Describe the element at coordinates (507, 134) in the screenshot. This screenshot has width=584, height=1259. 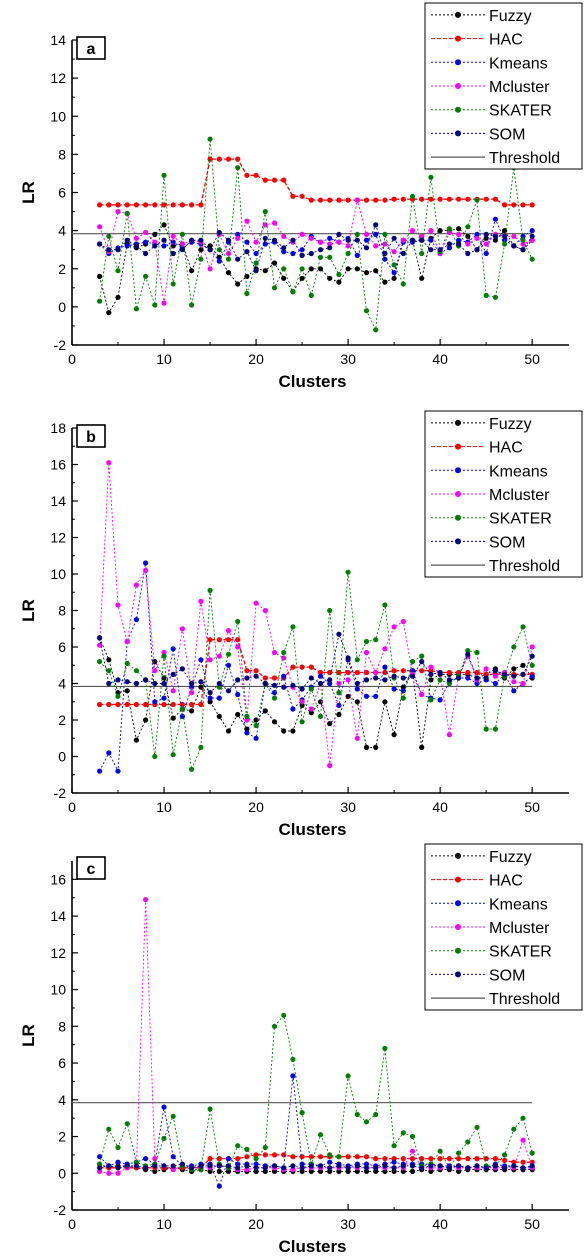
I see `legend-label-som: SOM` at that location.